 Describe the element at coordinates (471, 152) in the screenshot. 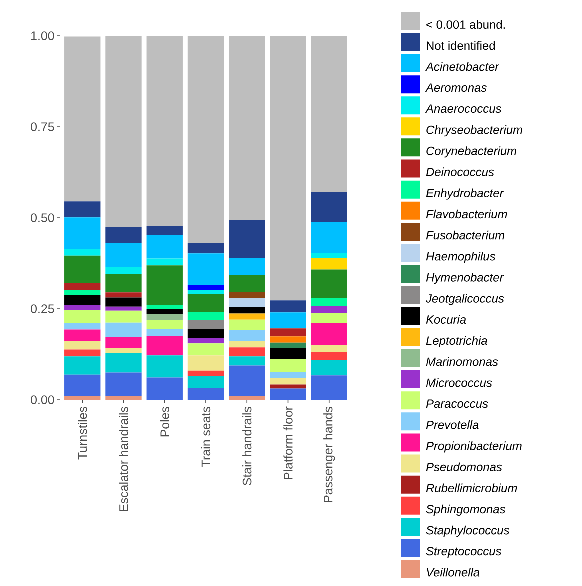

I see `legend-label: Corynebacterium` at that location.